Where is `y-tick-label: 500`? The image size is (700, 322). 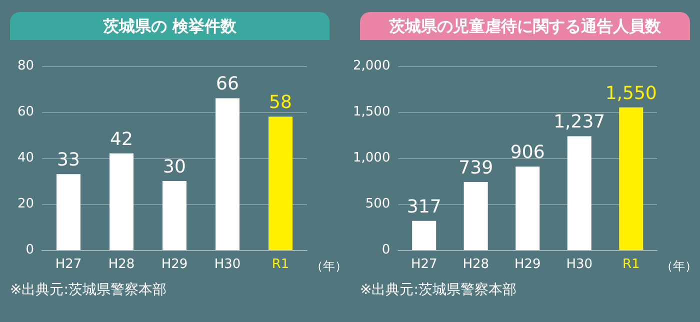
y-tick-label: 500 is located at coordinates (377, 204).